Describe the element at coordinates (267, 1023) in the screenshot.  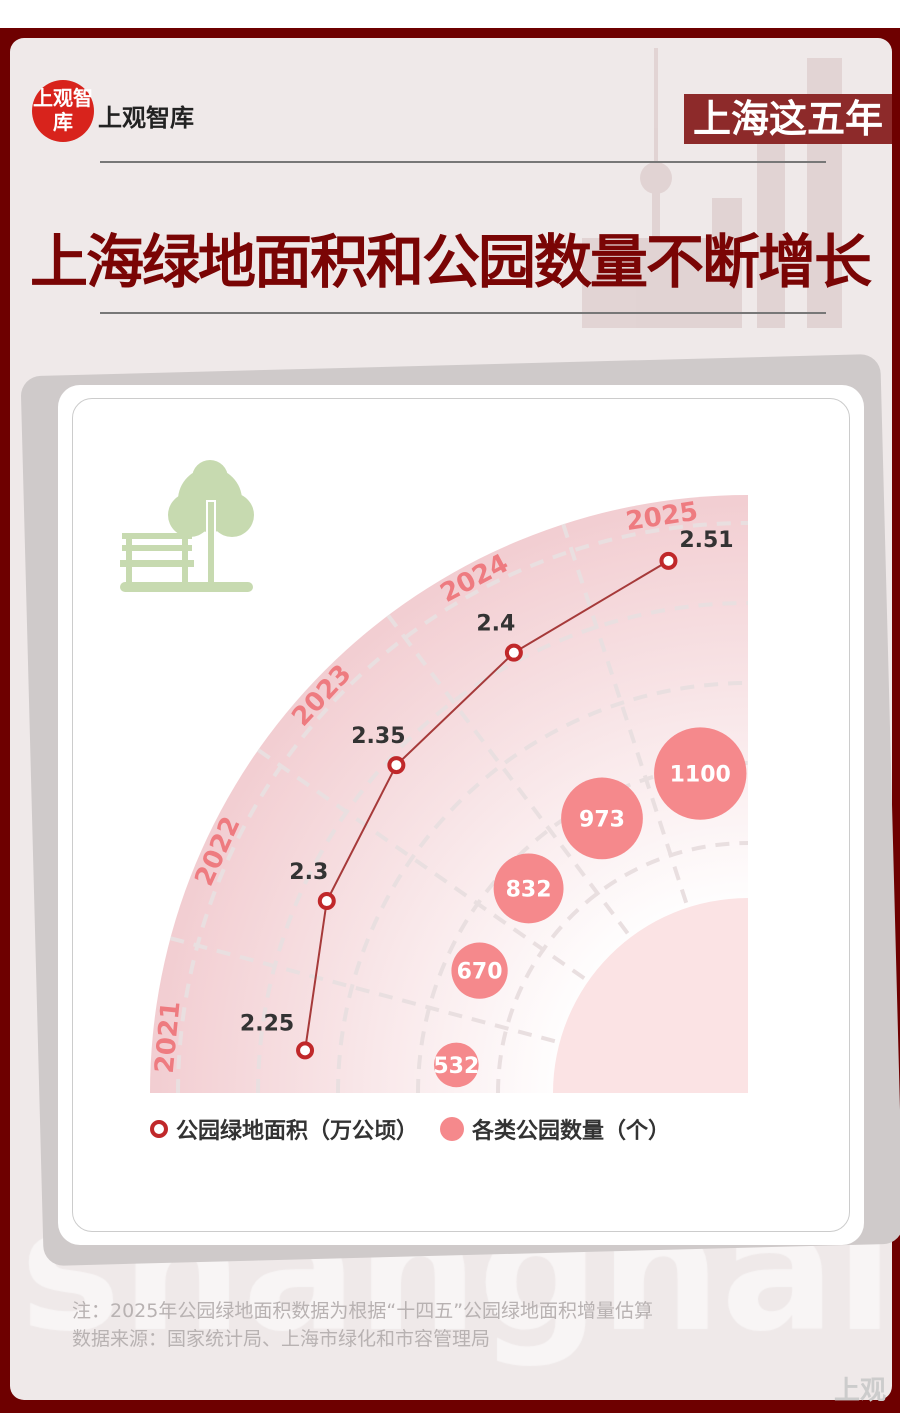
I see `point-label: 2.25` at that location.